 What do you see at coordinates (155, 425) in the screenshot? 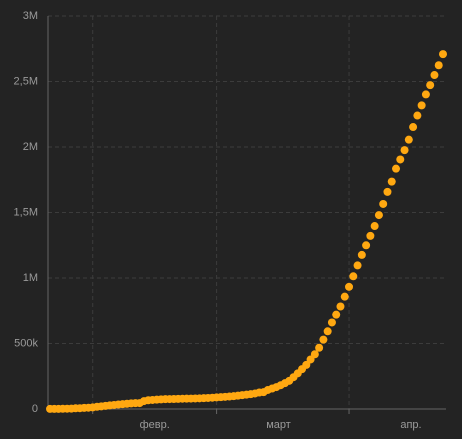
I see `x-tick-label: февр.` at bounding box center [155, 425].